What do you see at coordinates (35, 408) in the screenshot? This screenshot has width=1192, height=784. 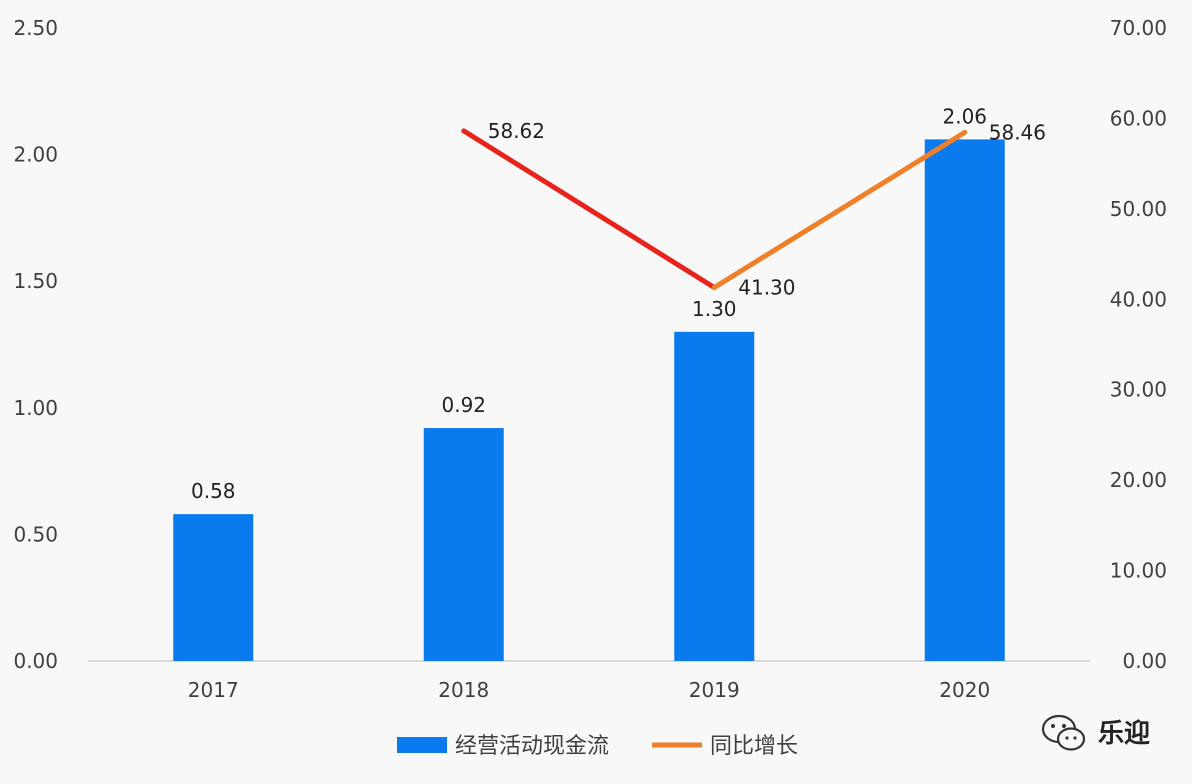 I see `y-left-tick-label: 1.00` at bounding box center [35, 408].